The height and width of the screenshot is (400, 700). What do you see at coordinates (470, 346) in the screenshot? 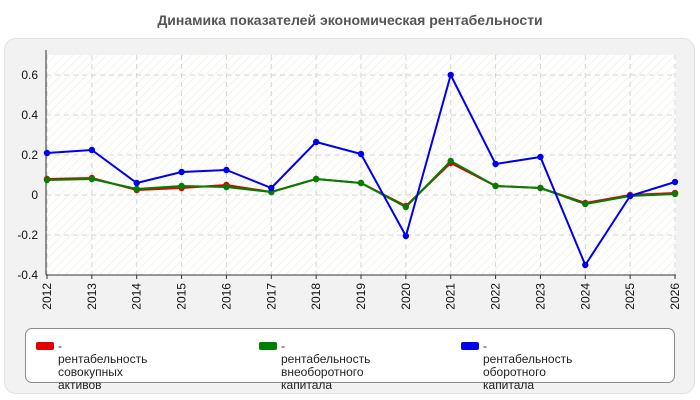
I see `legend-swatch-blue` at bounding box center [470, 346].